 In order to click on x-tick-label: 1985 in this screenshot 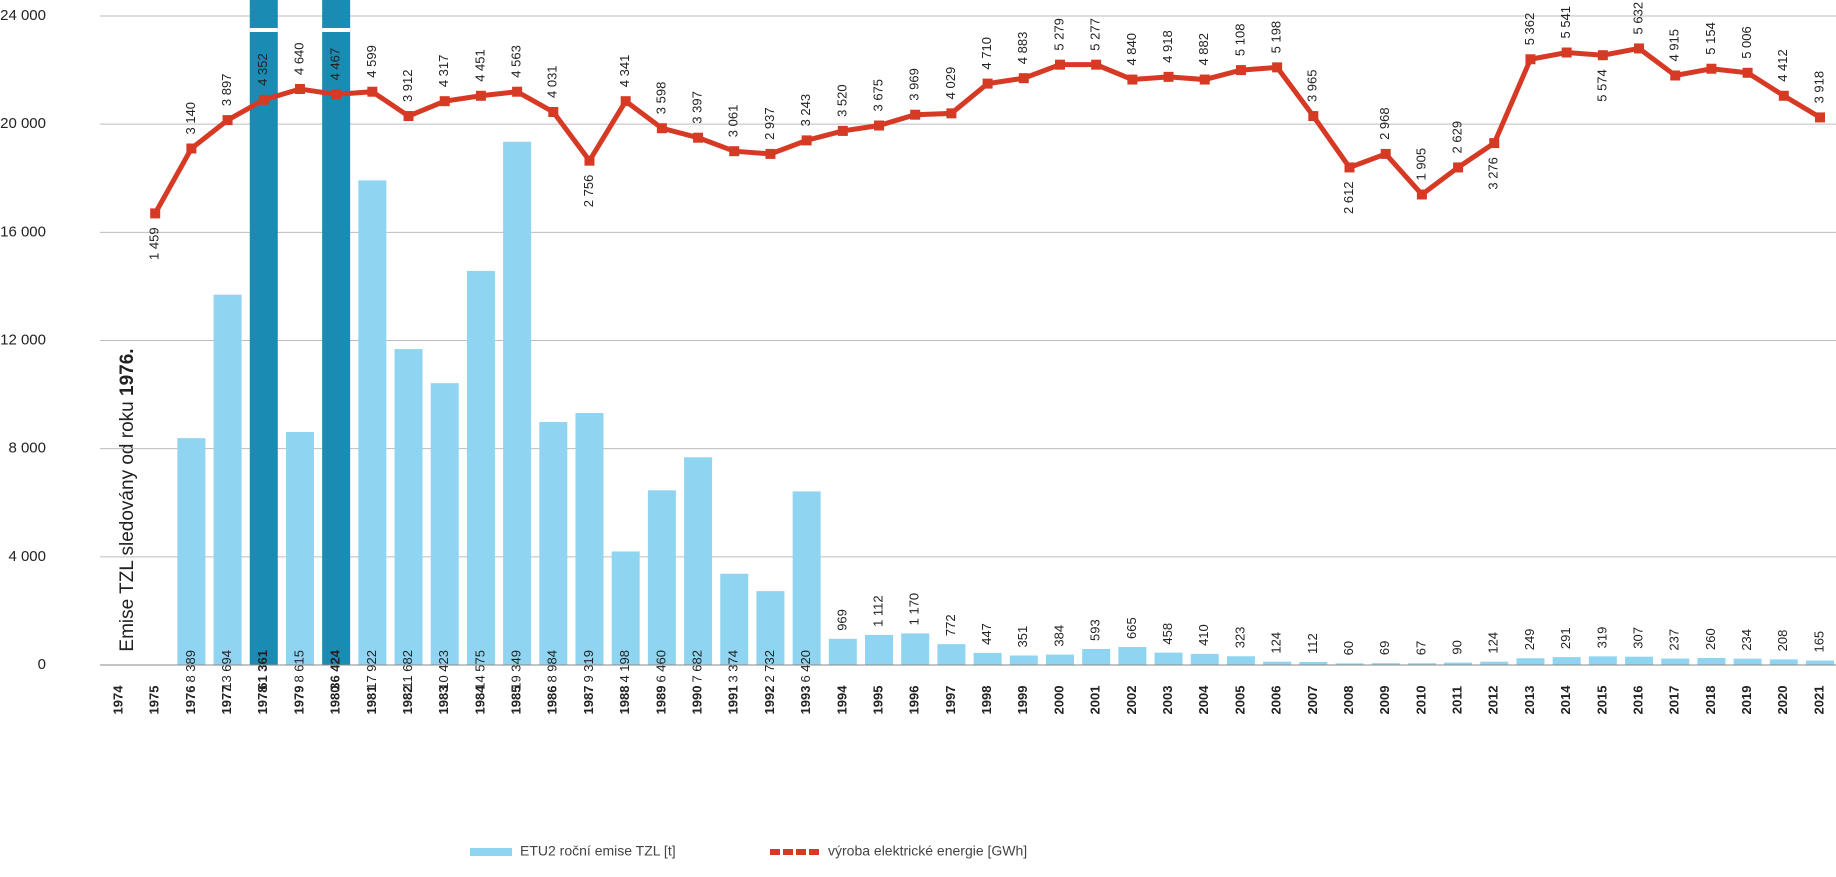, I will do `click(516, 700)`.